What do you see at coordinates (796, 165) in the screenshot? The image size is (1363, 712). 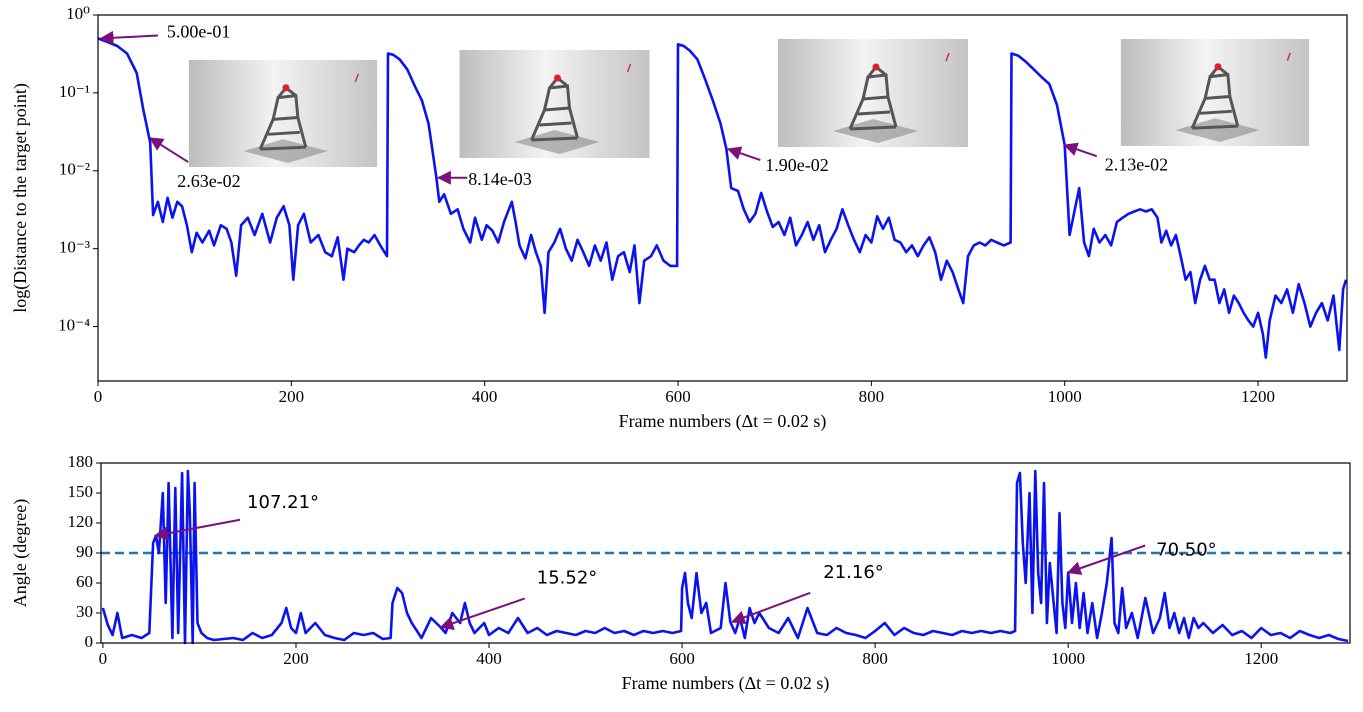 I see `annotation-label: 1.90e-02` at bounding box center [796, 165].